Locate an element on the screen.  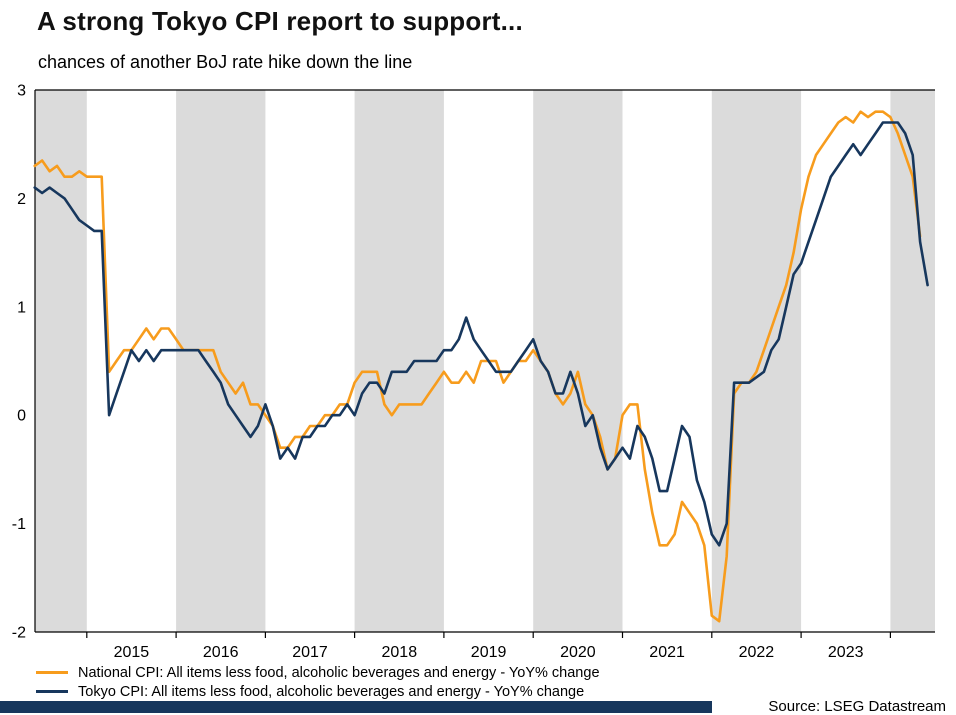
year-band-2014 is located at coordinates (61, 361).